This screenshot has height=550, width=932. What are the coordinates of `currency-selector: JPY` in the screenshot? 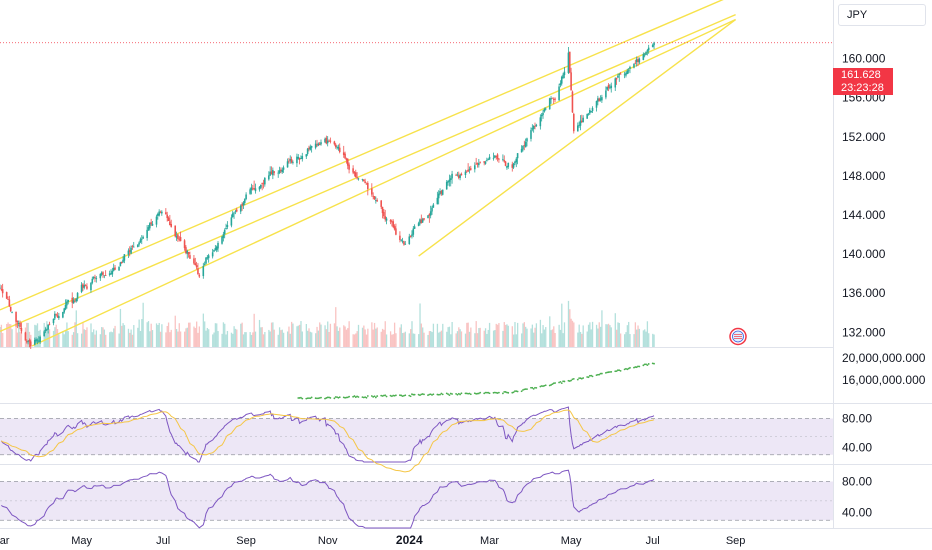 It's located at (882, 15).